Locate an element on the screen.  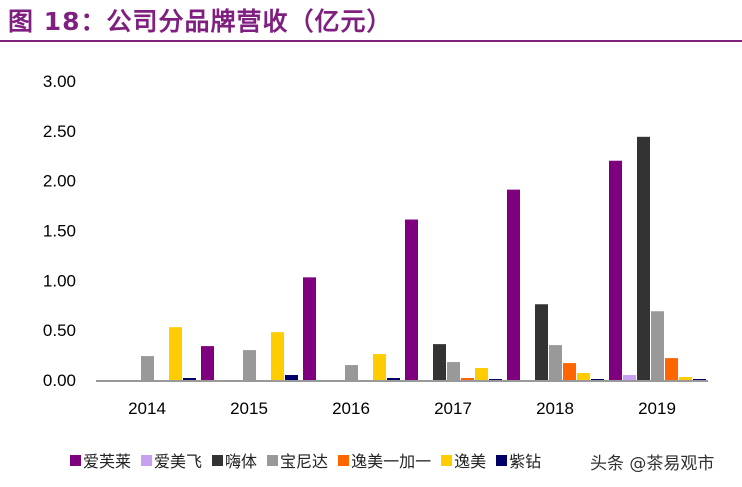
x-tick-label: 2015 is located at coordinates (249, 408).